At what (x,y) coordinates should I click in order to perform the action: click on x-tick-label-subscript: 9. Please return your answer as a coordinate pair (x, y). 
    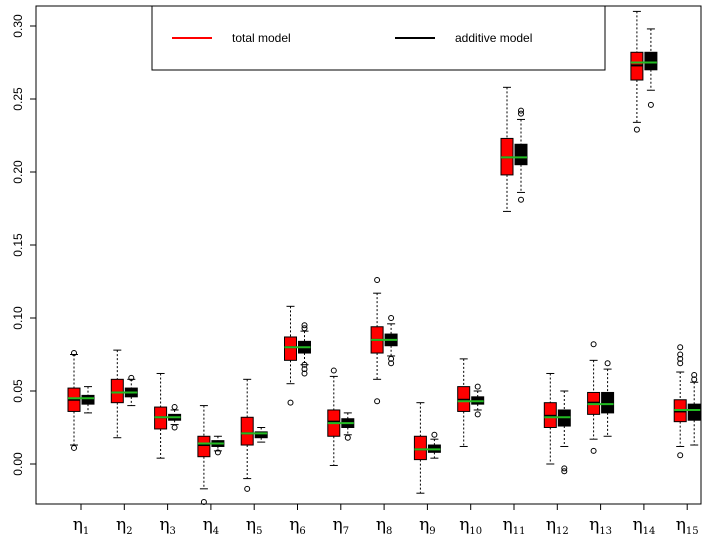
    Looking at the image, I should click on (432, 531).